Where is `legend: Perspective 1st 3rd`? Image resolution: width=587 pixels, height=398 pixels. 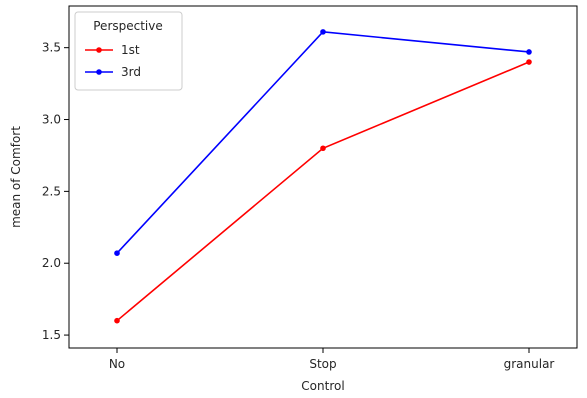
legend: Perspective 1st 3rd is located at coordinates (128, 51).